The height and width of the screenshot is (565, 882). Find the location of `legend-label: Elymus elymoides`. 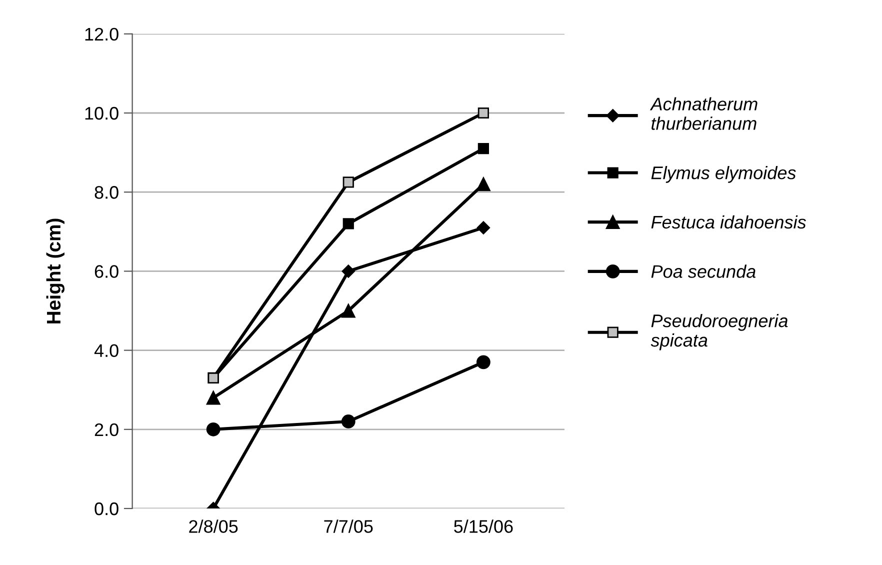

legend-label: Elymus elymoides is located at coordinates (723, 174).